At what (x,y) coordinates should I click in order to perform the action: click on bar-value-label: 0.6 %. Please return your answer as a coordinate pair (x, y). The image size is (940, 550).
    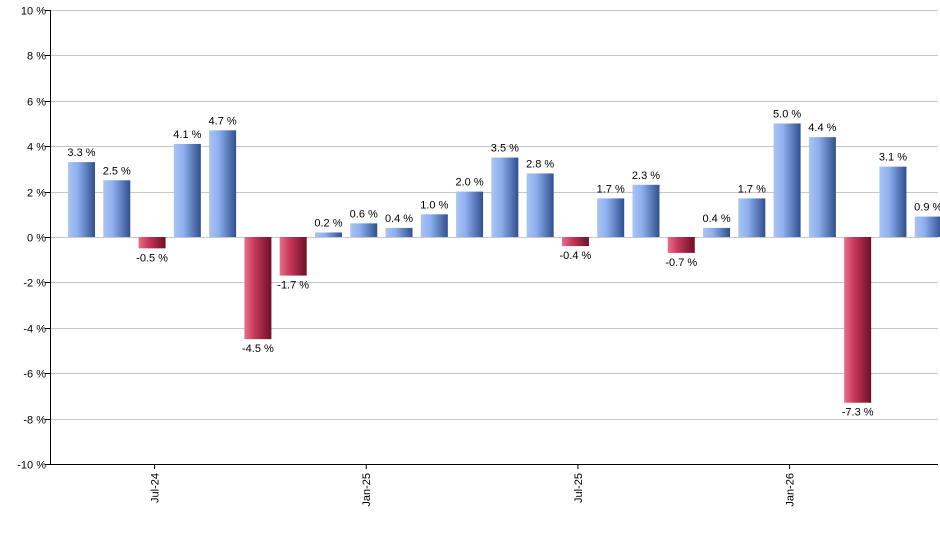
    Looking at the image, I should click on (364, 214).